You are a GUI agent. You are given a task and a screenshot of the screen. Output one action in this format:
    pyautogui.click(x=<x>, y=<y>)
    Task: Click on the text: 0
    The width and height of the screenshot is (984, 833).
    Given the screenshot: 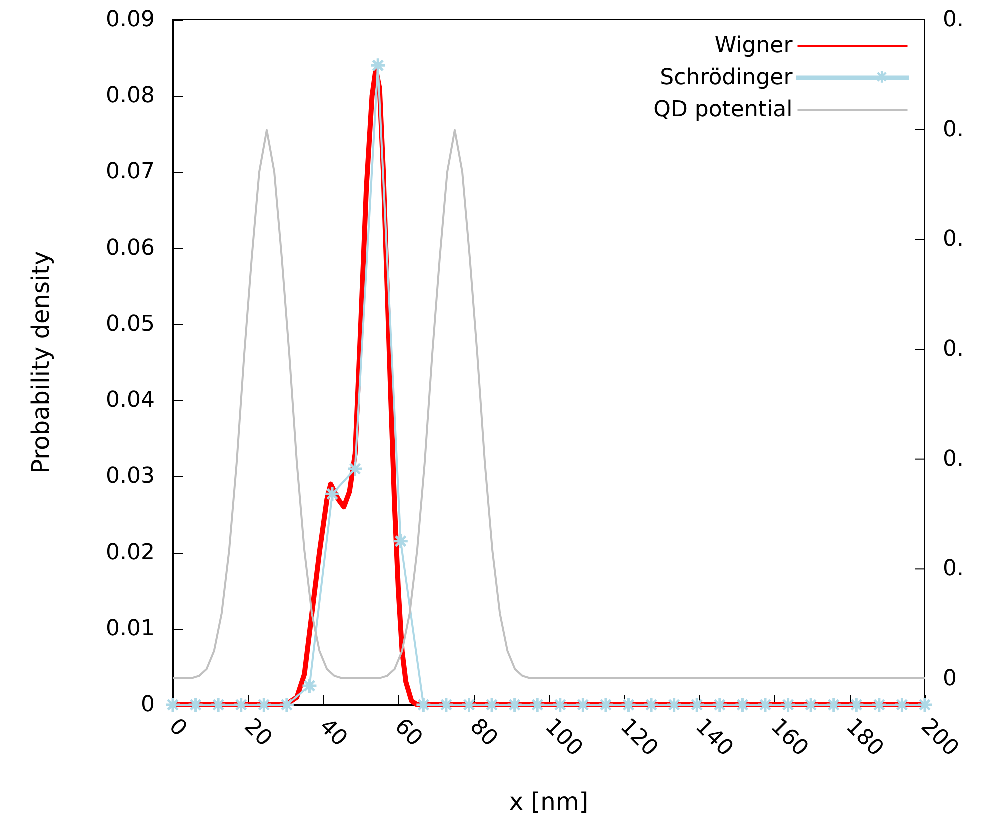 What is the action you would take?
    pyautogui.click(x=950, y=679)
    